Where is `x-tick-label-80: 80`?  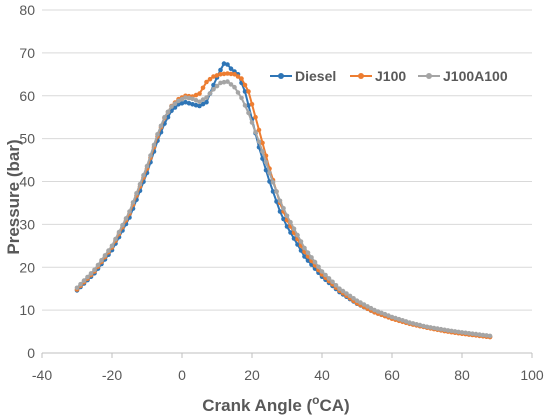
x-tick-label-80: 80 is located at coordinates (462, 375).